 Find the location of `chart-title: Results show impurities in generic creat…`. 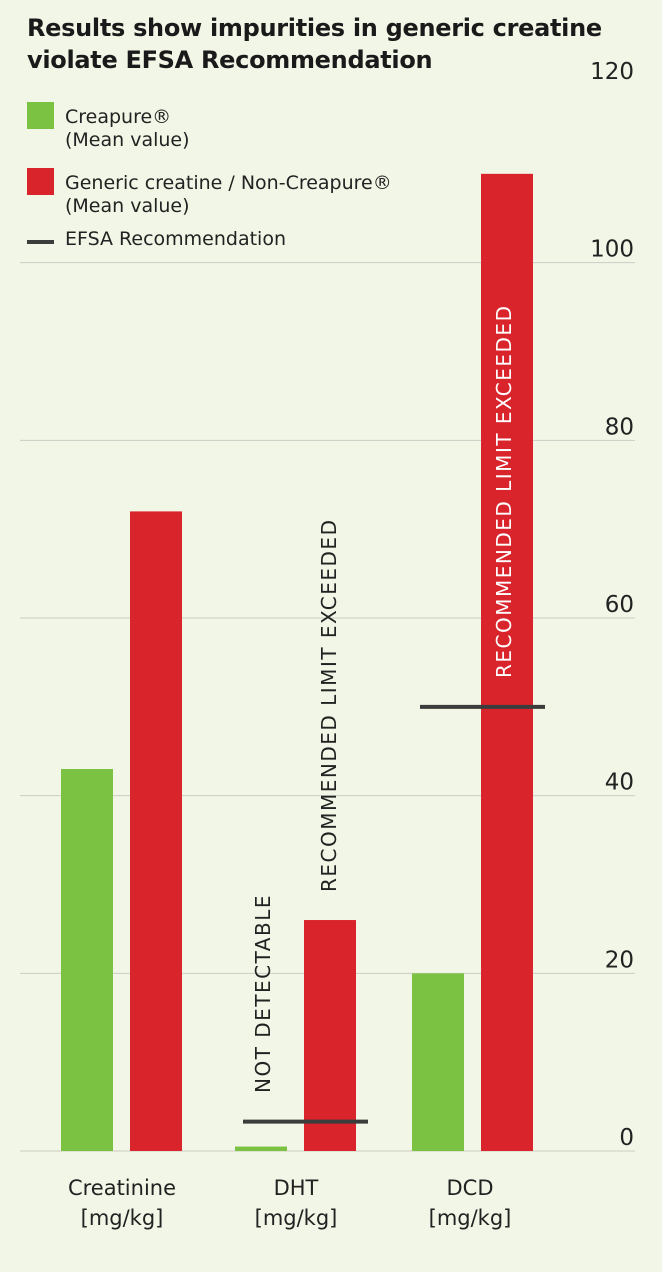

chart-title: Results show impurities in generic creat… is located at coordinates (314, 44).